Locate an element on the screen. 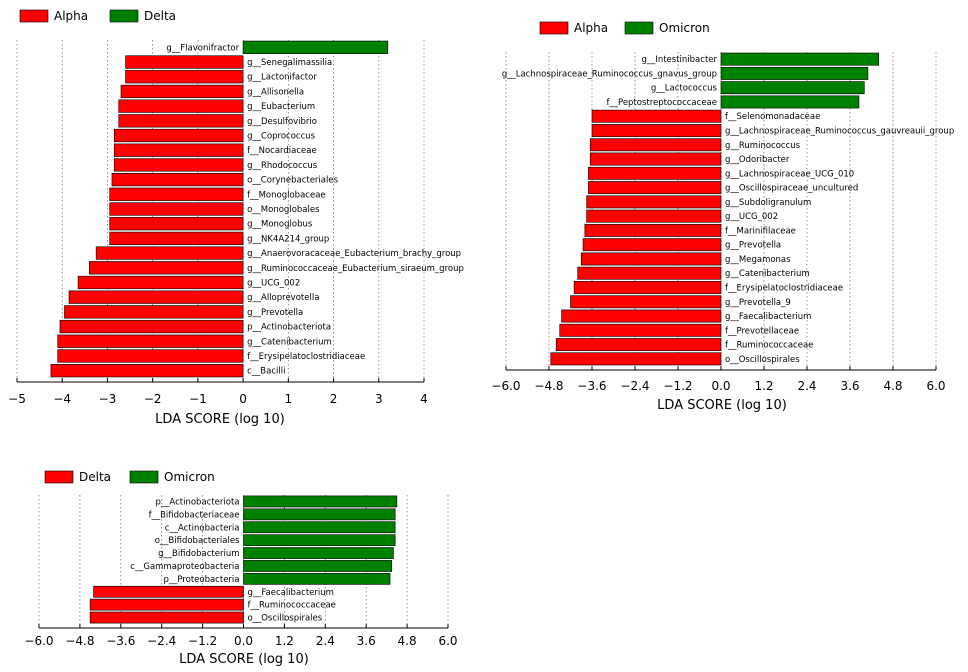 The image size is (968, 672). bar-label: g__NK4A214_group is located at coordinates (288, 239).